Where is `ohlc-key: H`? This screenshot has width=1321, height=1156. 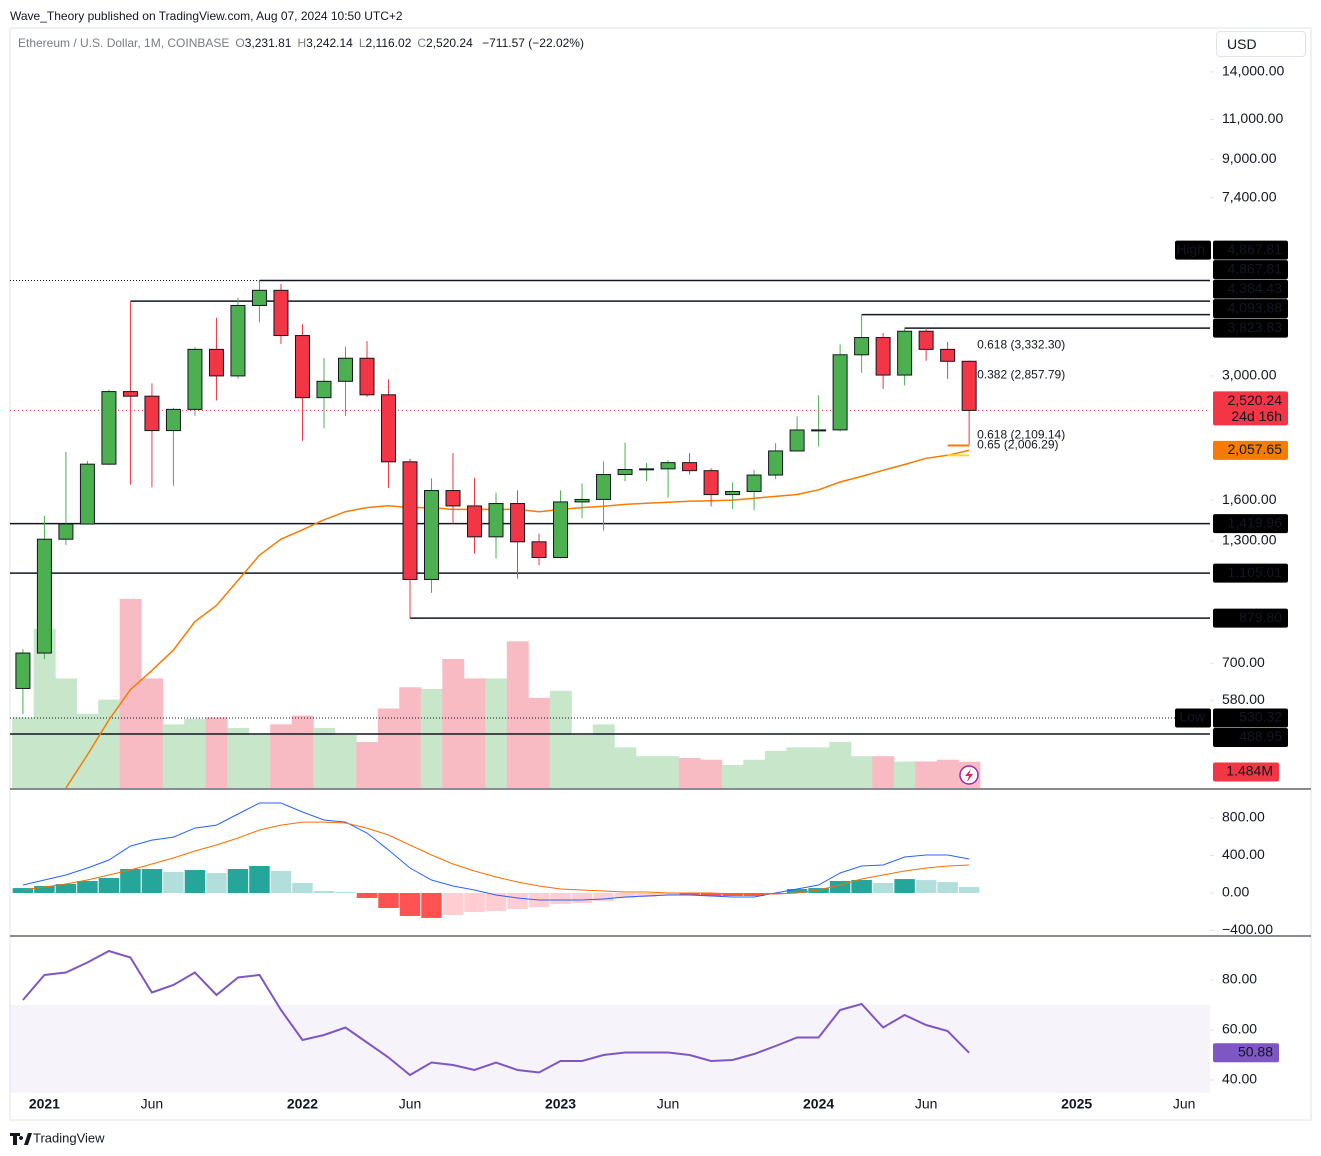
ohlc-key: H is located at coordinates (302, 43).